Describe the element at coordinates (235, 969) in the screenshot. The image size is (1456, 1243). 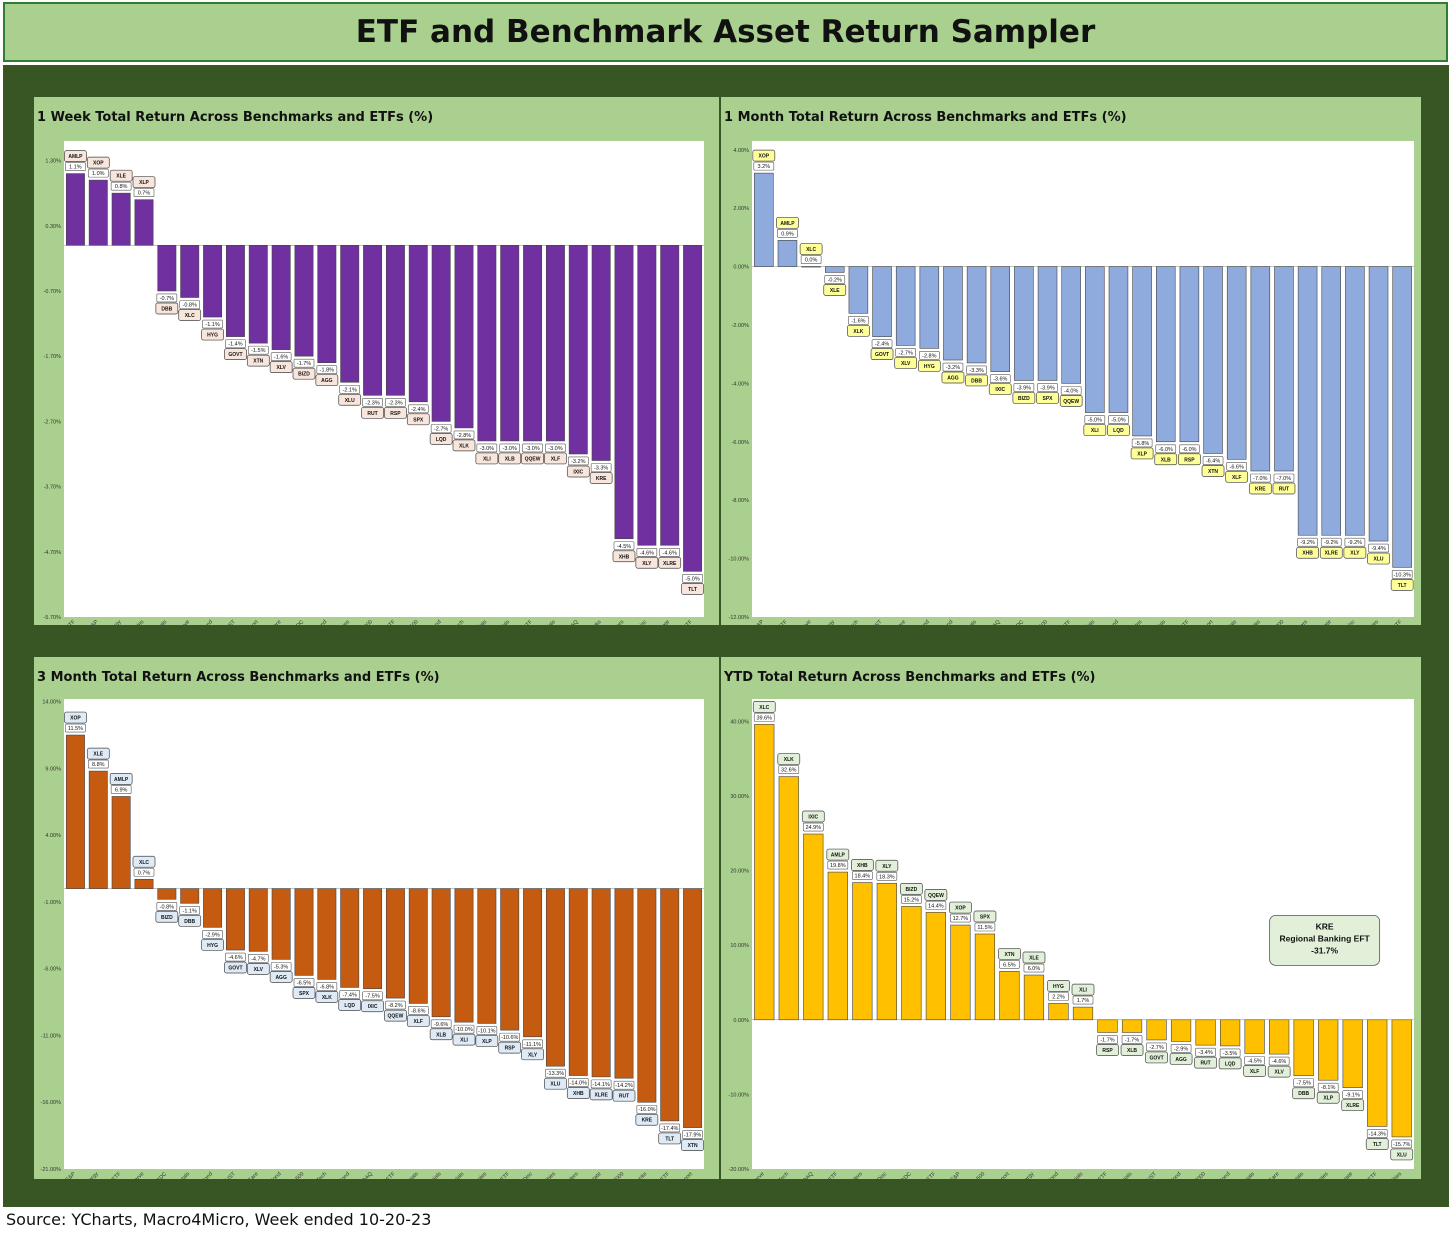
I see `ticker-label: GOVT` at that location.